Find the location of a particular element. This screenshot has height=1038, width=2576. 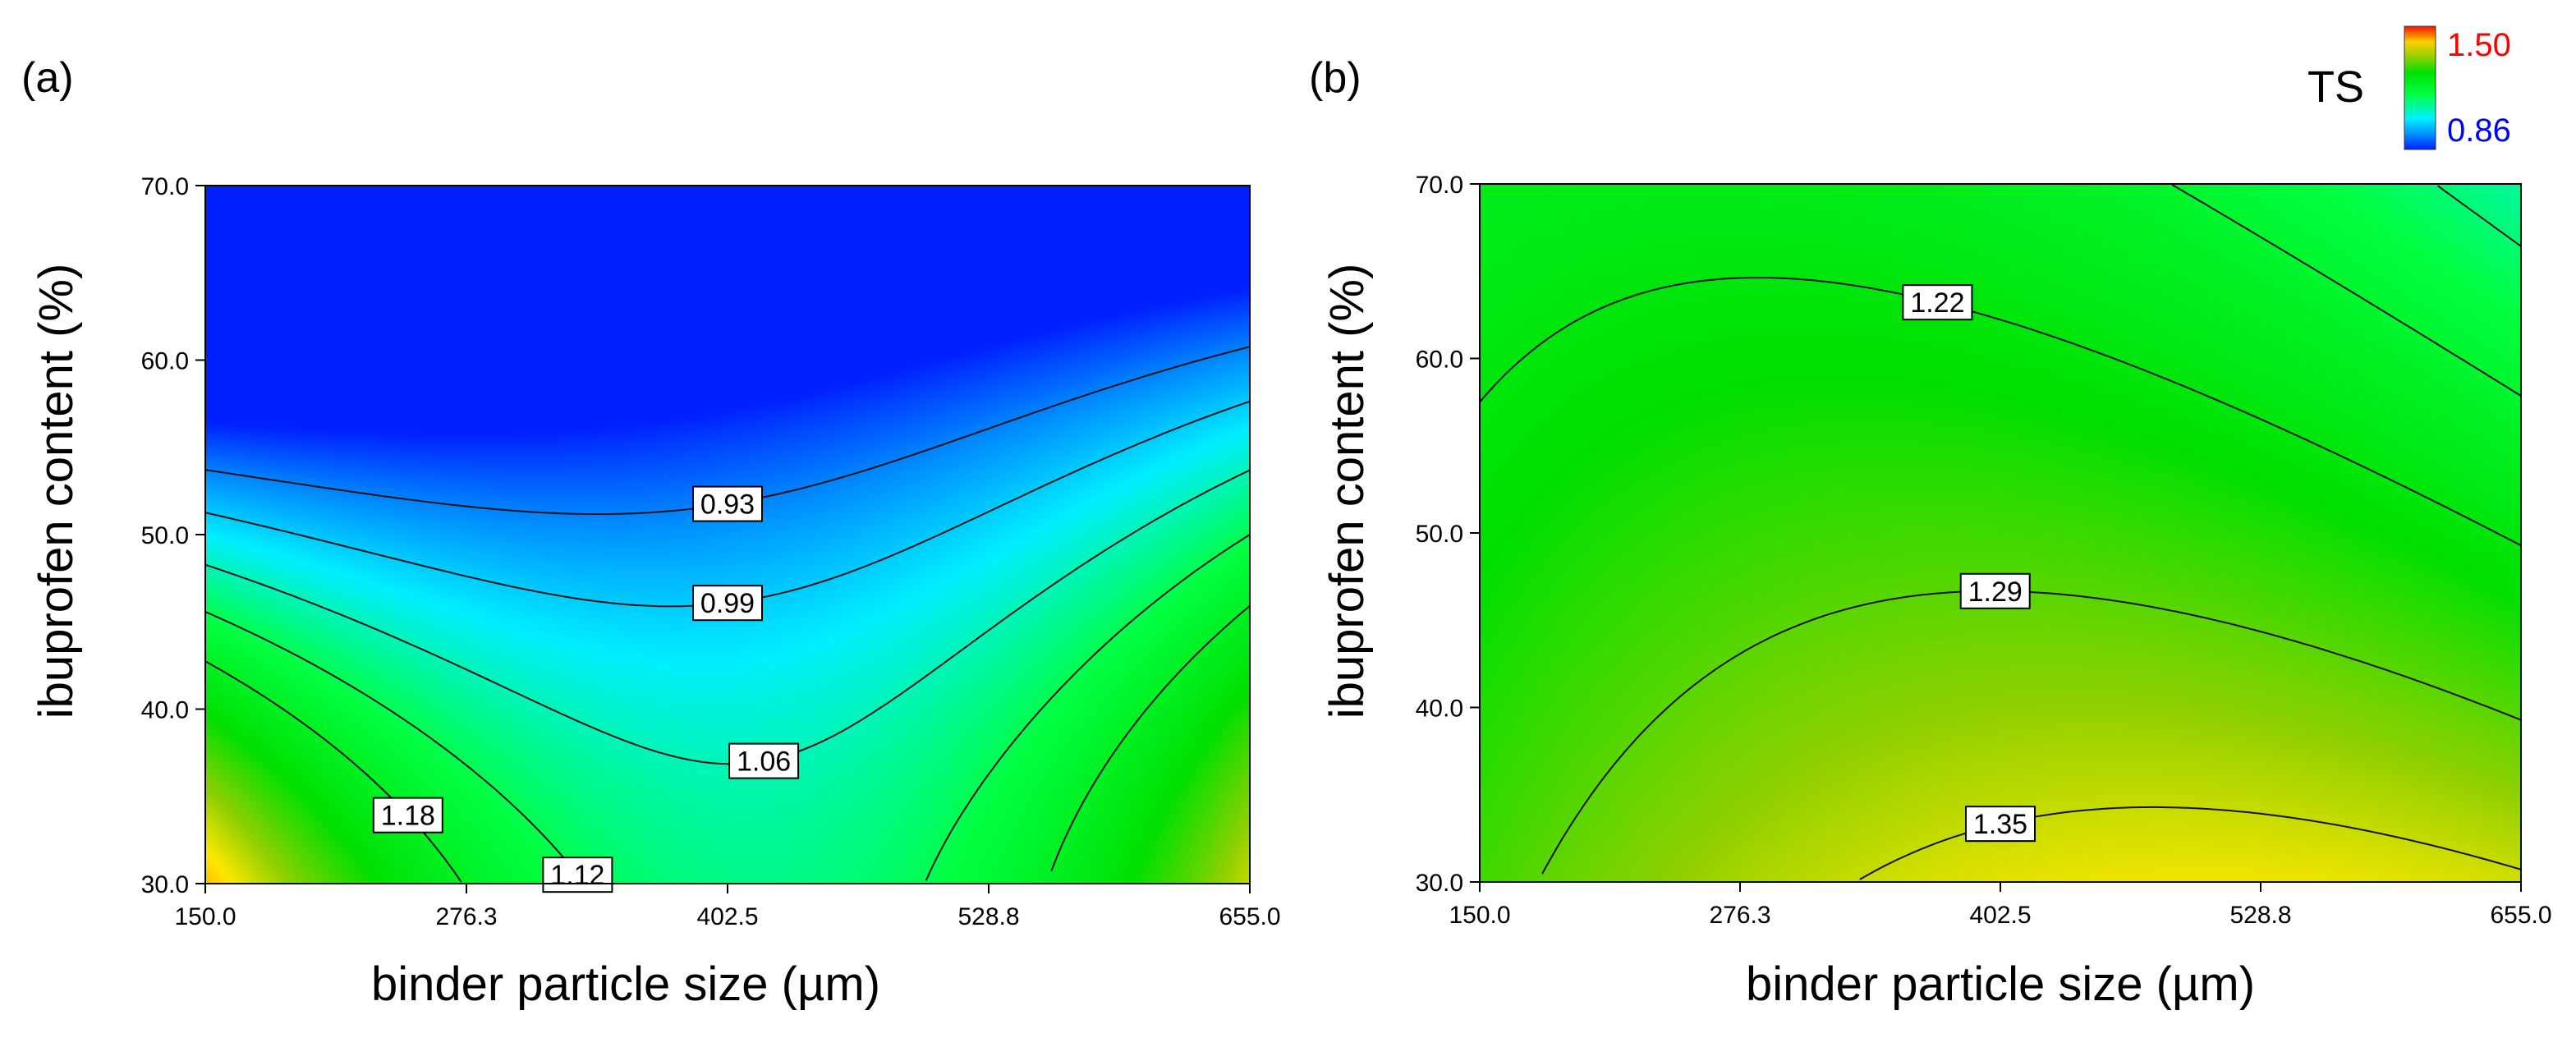

contour-line-1.29 is located at coordinates (2031, 733).